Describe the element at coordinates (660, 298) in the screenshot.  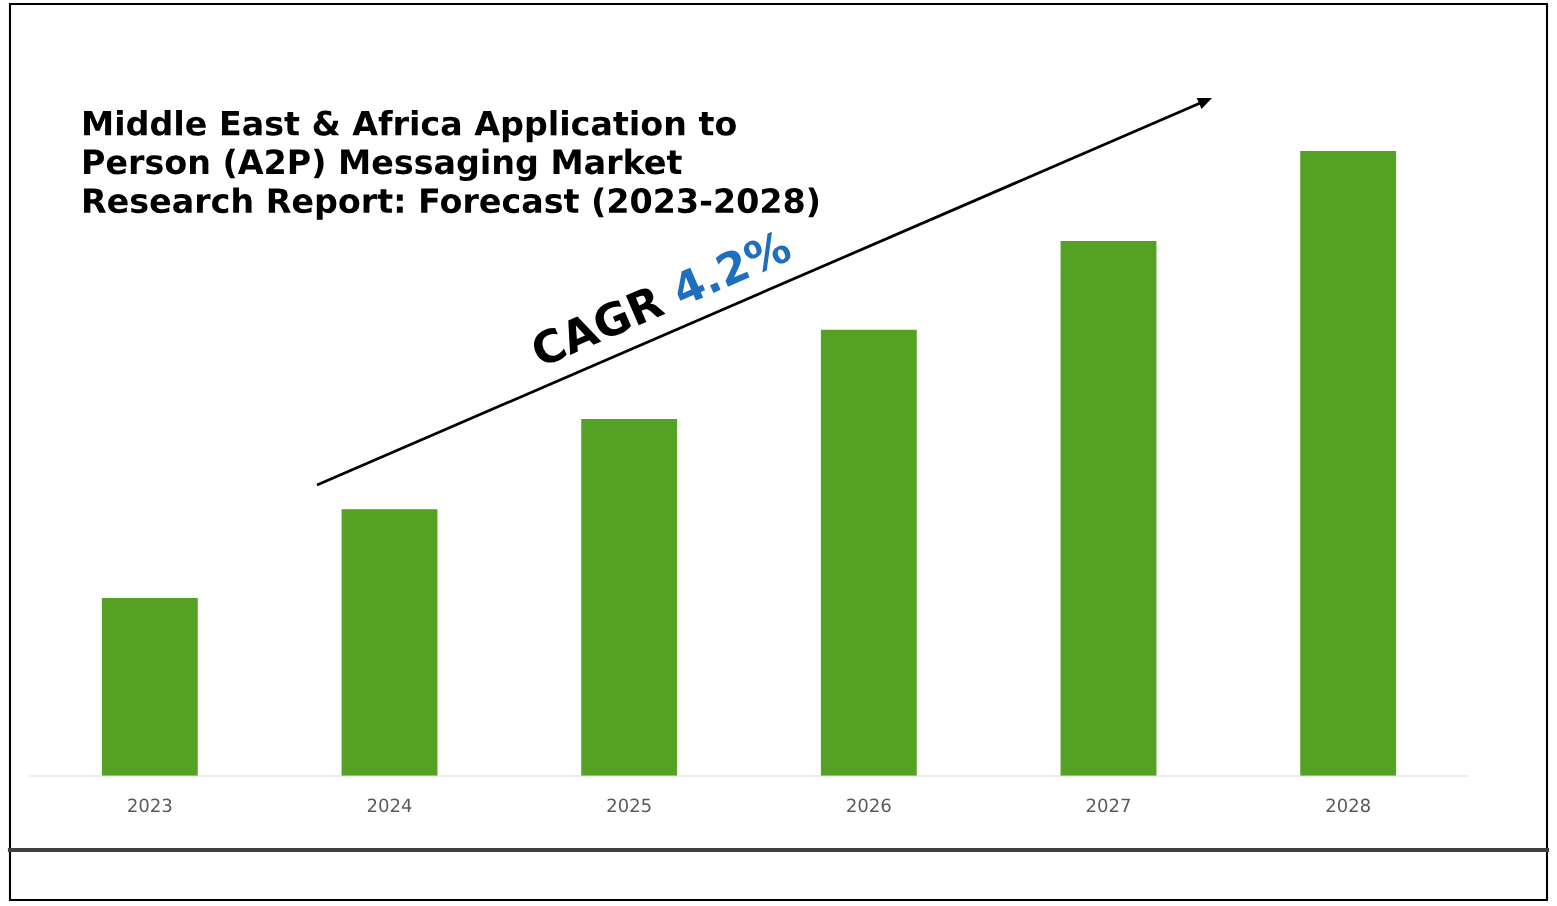
I see `annotation: CAGR 4.2%` at that location.